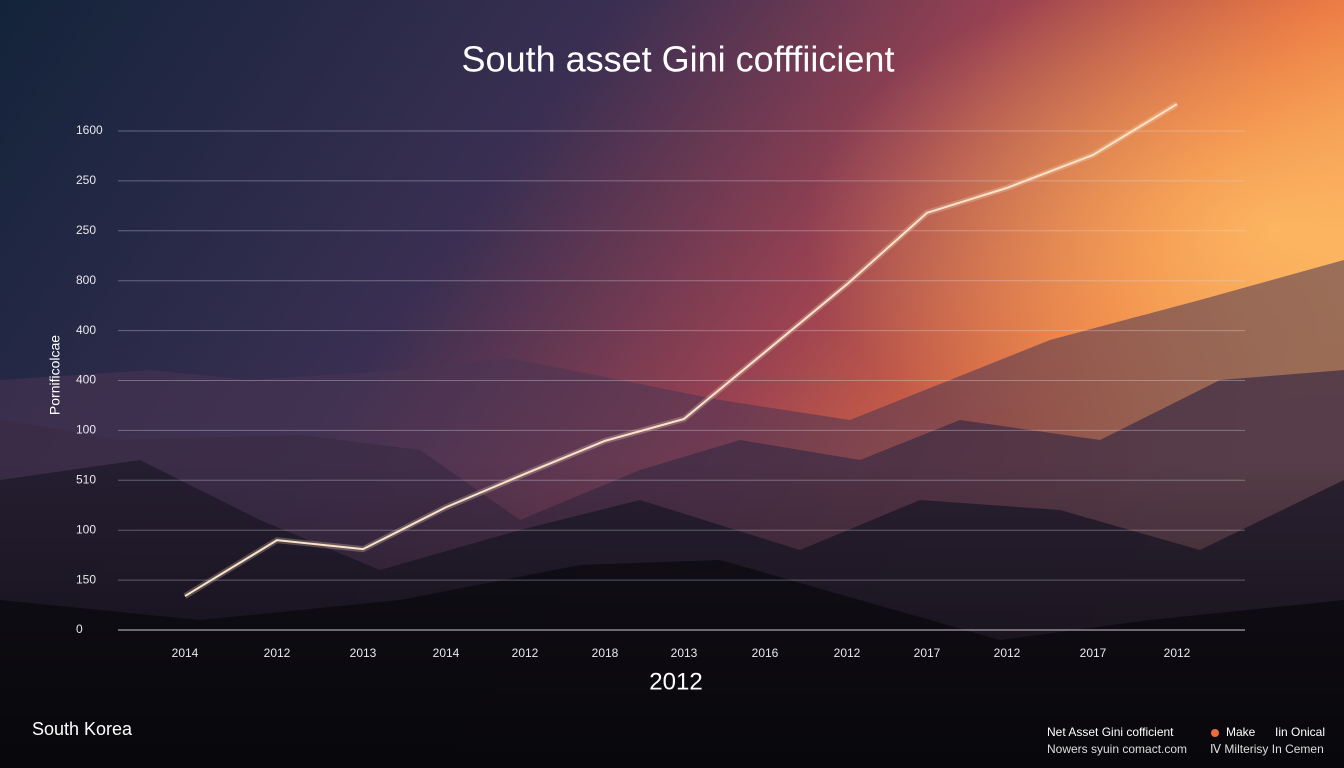 Image resolution: width=1344 pixels, height=768 pixels. Describe the element at coordinates (1117, 749) in the screenshot. I see `legend-note: Nowers syuin comact.com` at that location.